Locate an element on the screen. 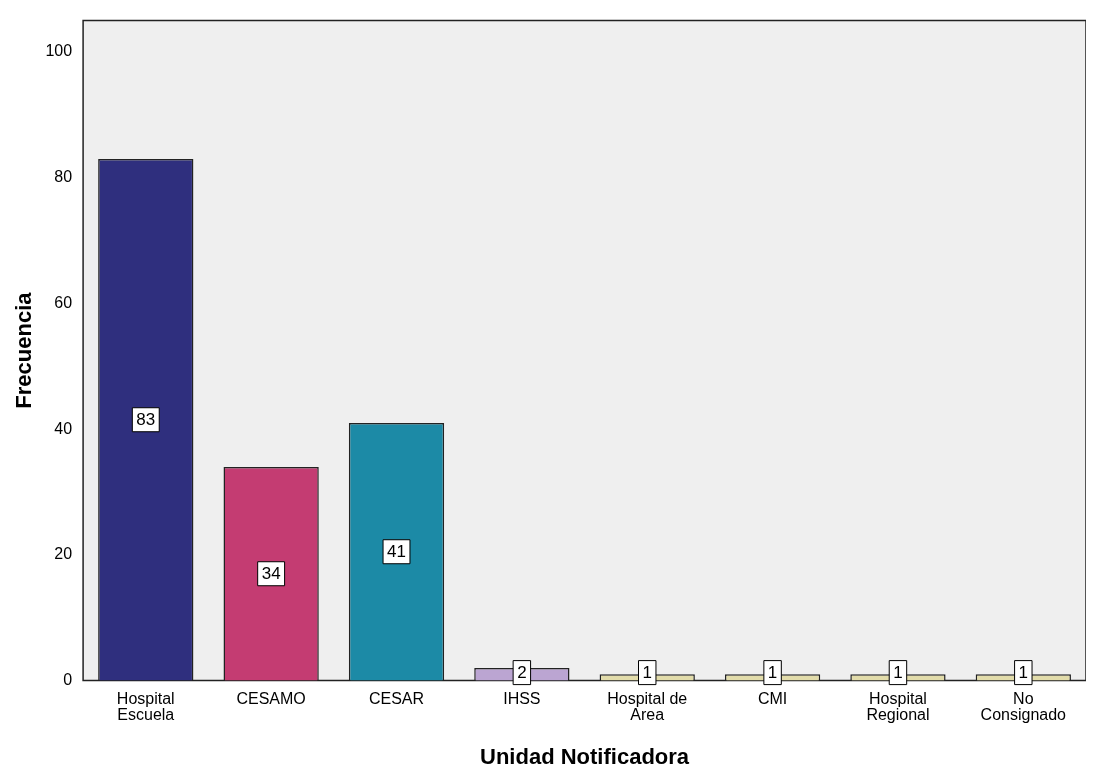 Image resolution: width=1094 pixels, height=783 pixels. data-label: 83 is located at coordinates (146, 420).